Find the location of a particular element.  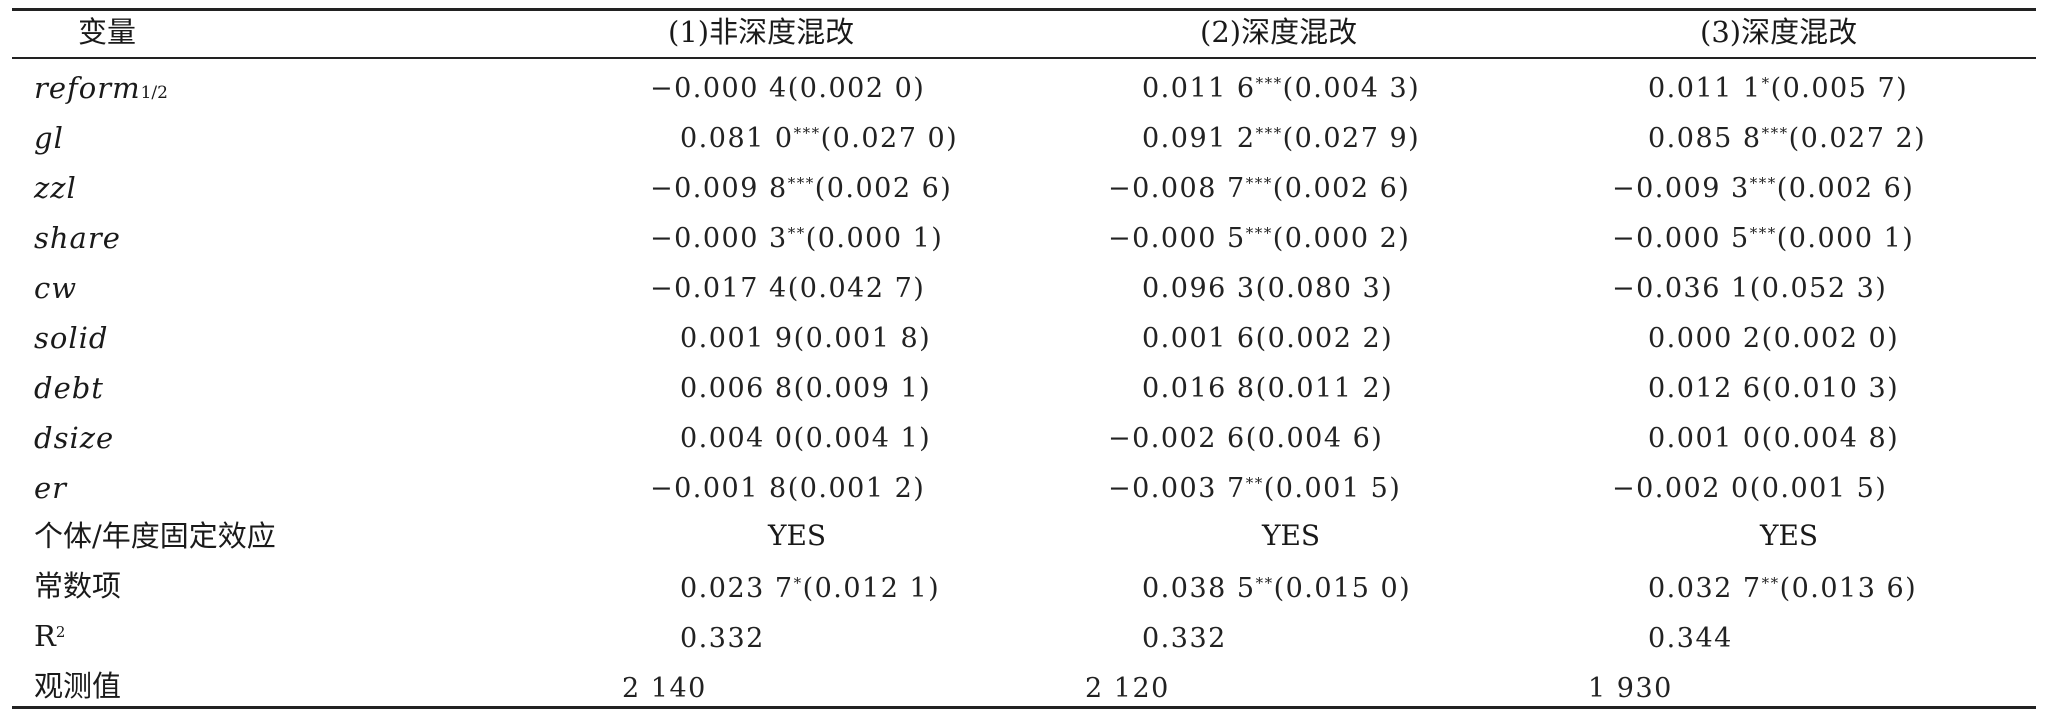

row-label-text: dsize is located at coordinates (74, 438).